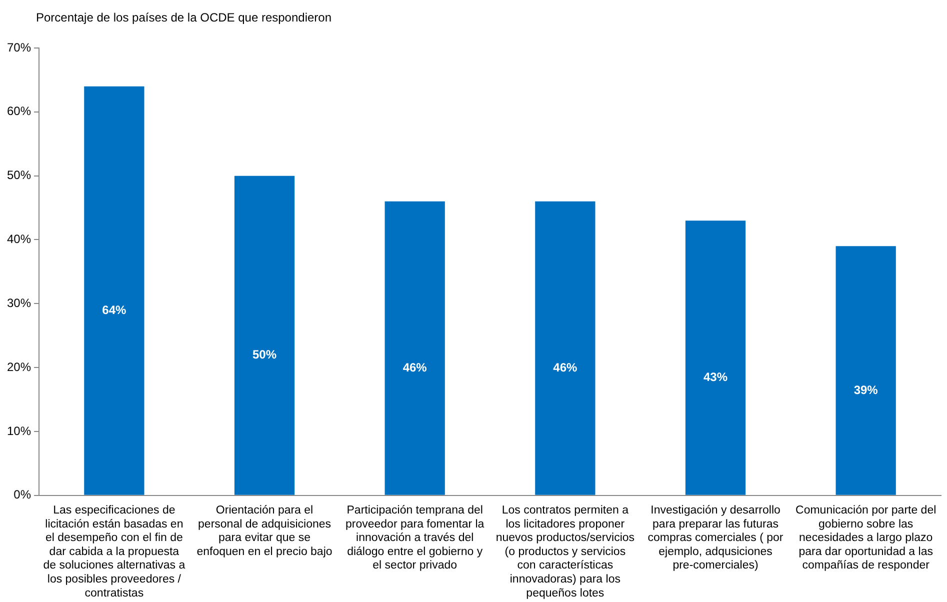  I want to click on y-tick-label: 40%, so click(19, 239).